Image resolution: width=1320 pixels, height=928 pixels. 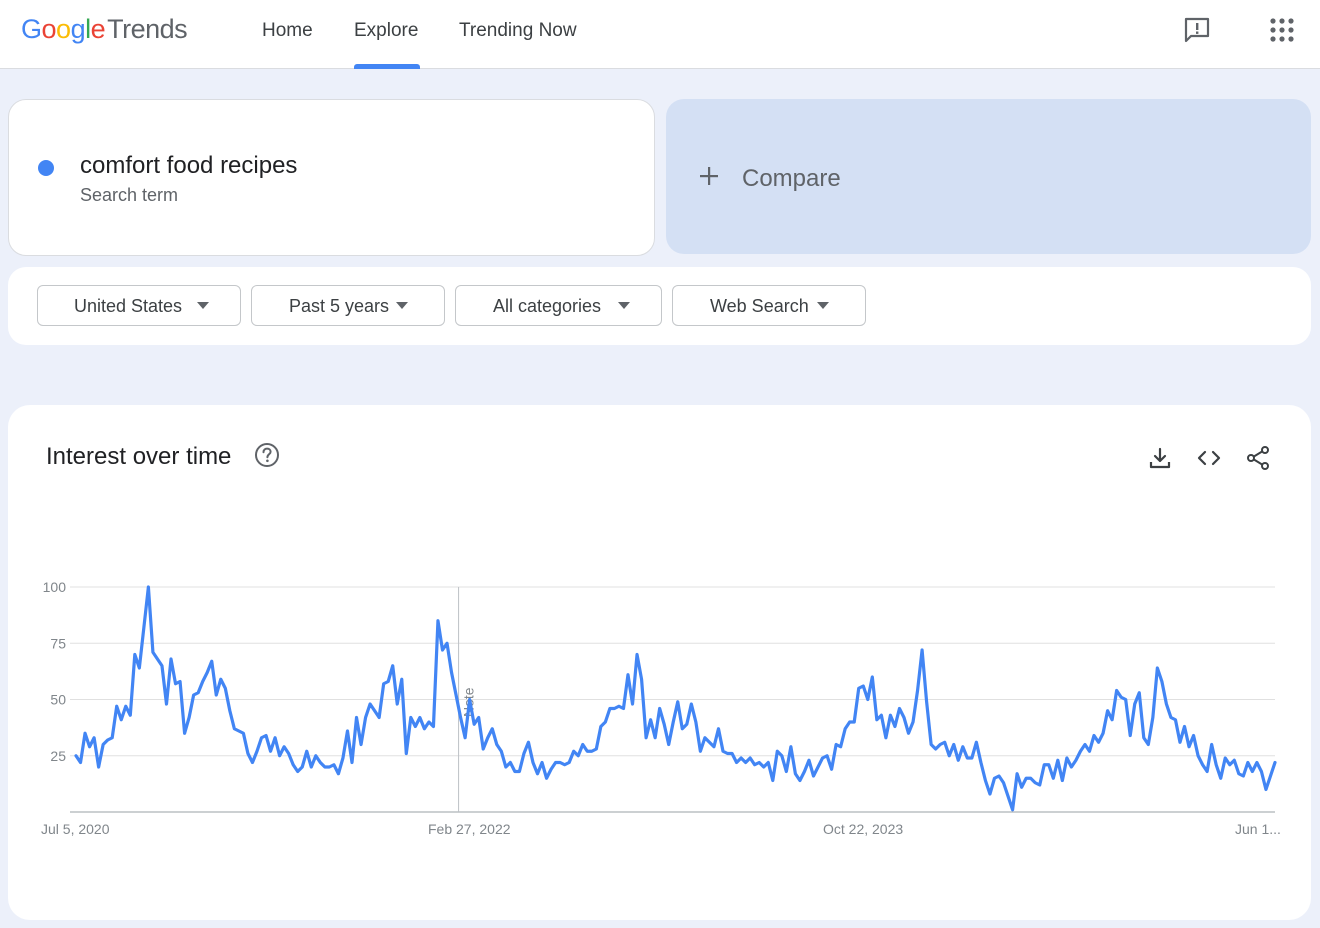 I want to click on tab-explore: Explore, so click(x=386, y=30).